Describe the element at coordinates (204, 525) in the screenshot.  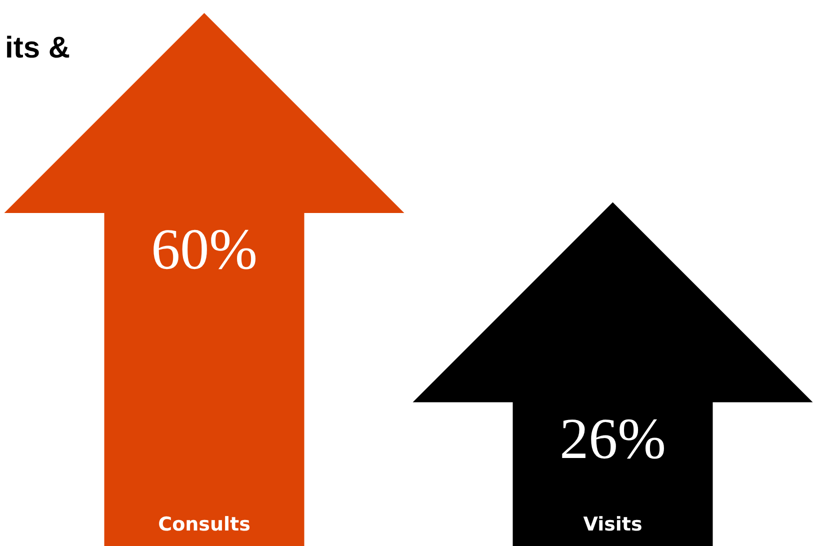
I see `x-tick-label: Consults` at that location.